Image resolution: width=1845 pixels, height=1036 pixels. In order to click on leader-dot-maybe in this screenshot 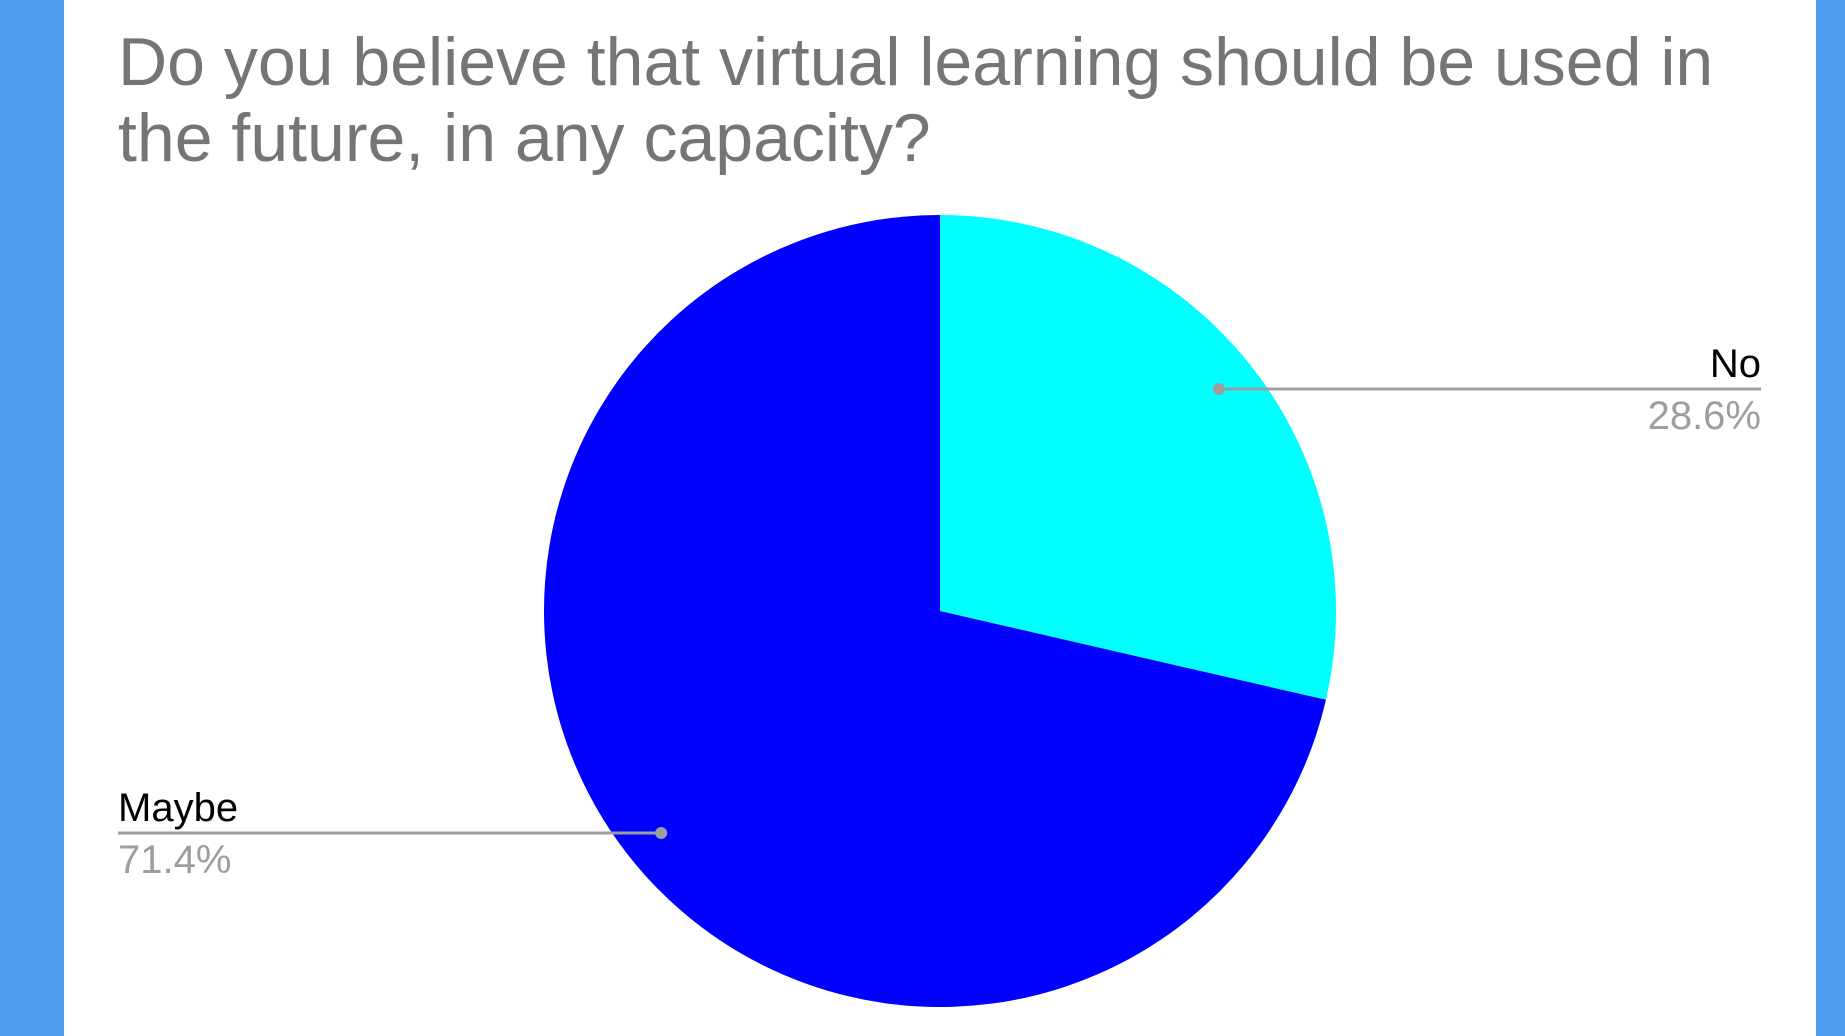, I will do `click(661, 832)`.